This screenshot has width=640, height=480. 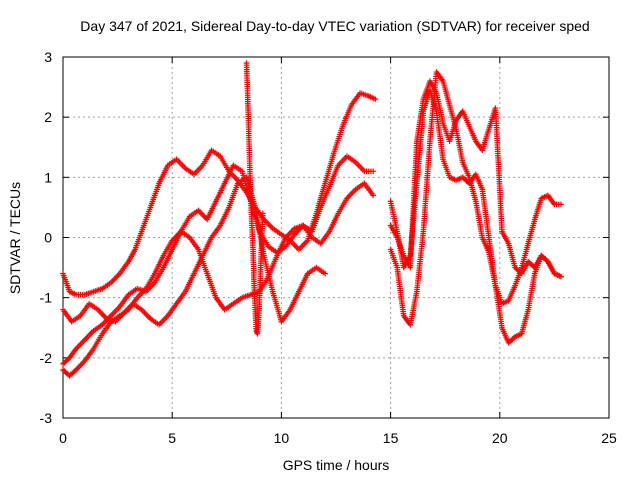 I want to click on y-tick-label: -3, so click(x=46, y=418).